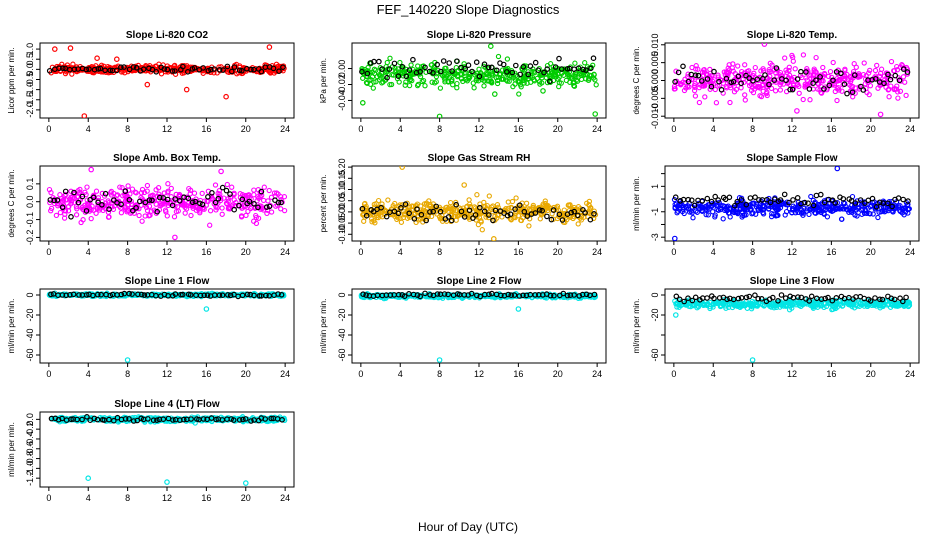 The width and height of the screenshot is (936, 540). I want to click on y-tick-label: -1.0, so click(30, 90).